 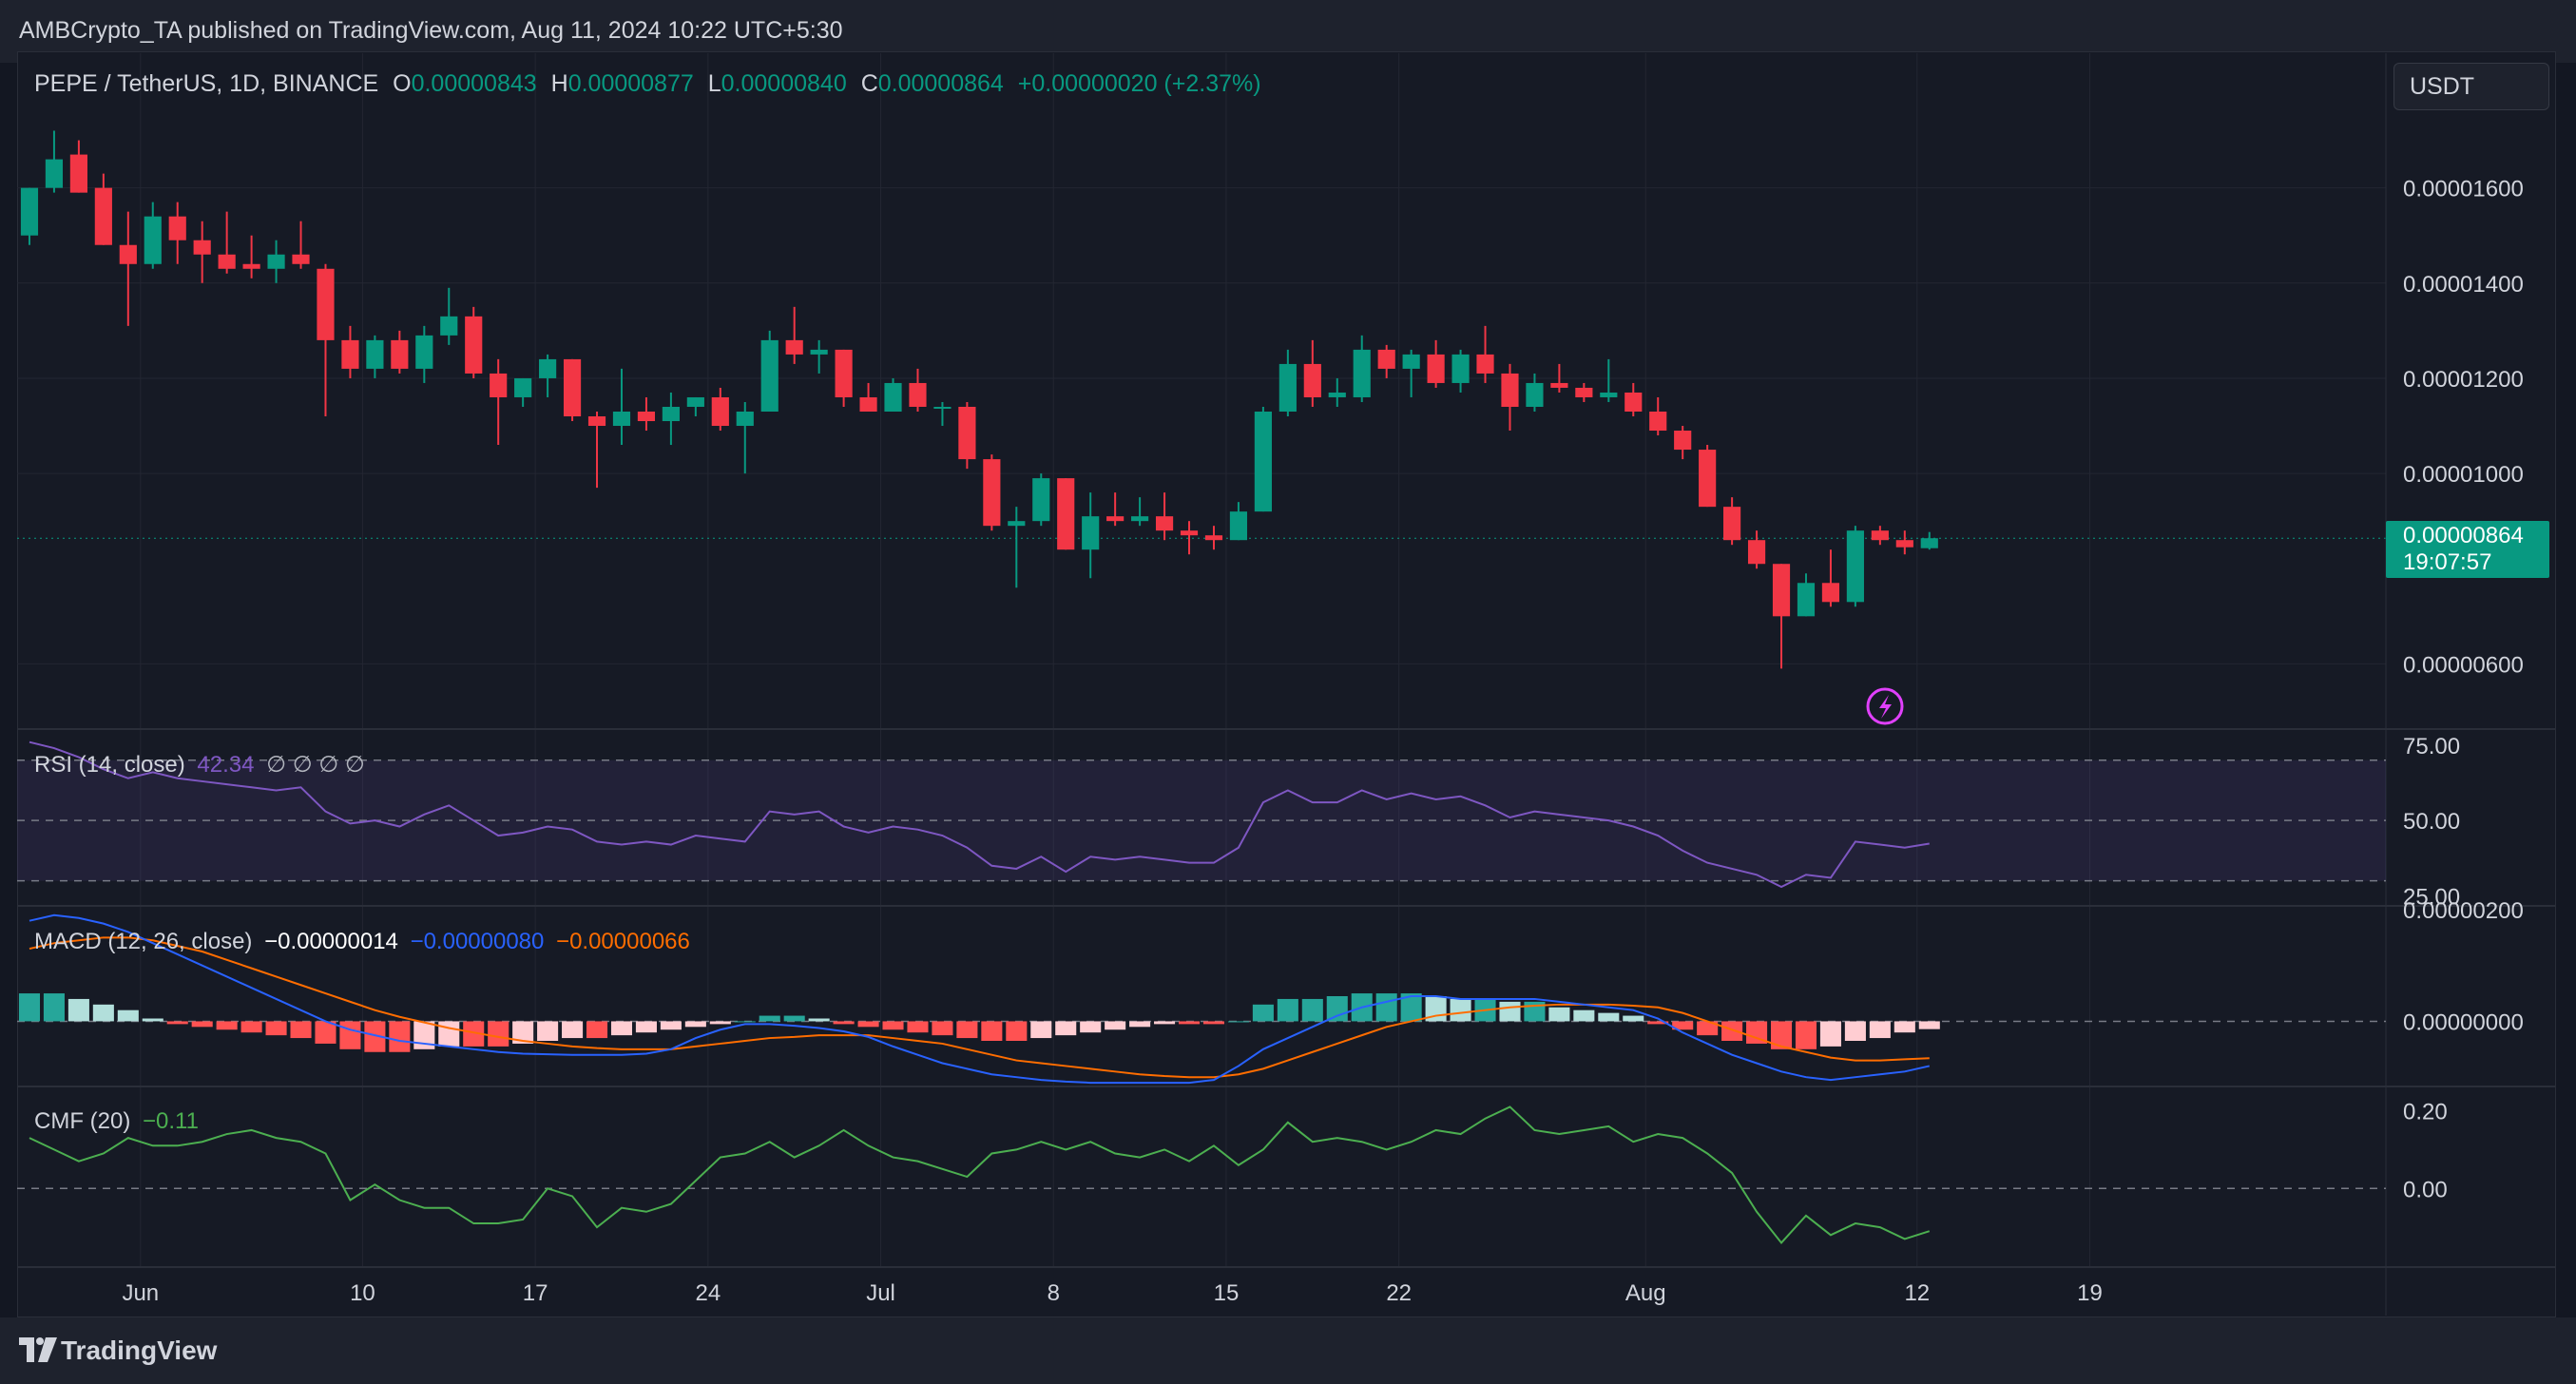 What do you see at coordinates (708, 1293) in the screenshot?
I see `x-tick-label: 24` at bounding box center [708, 1293].